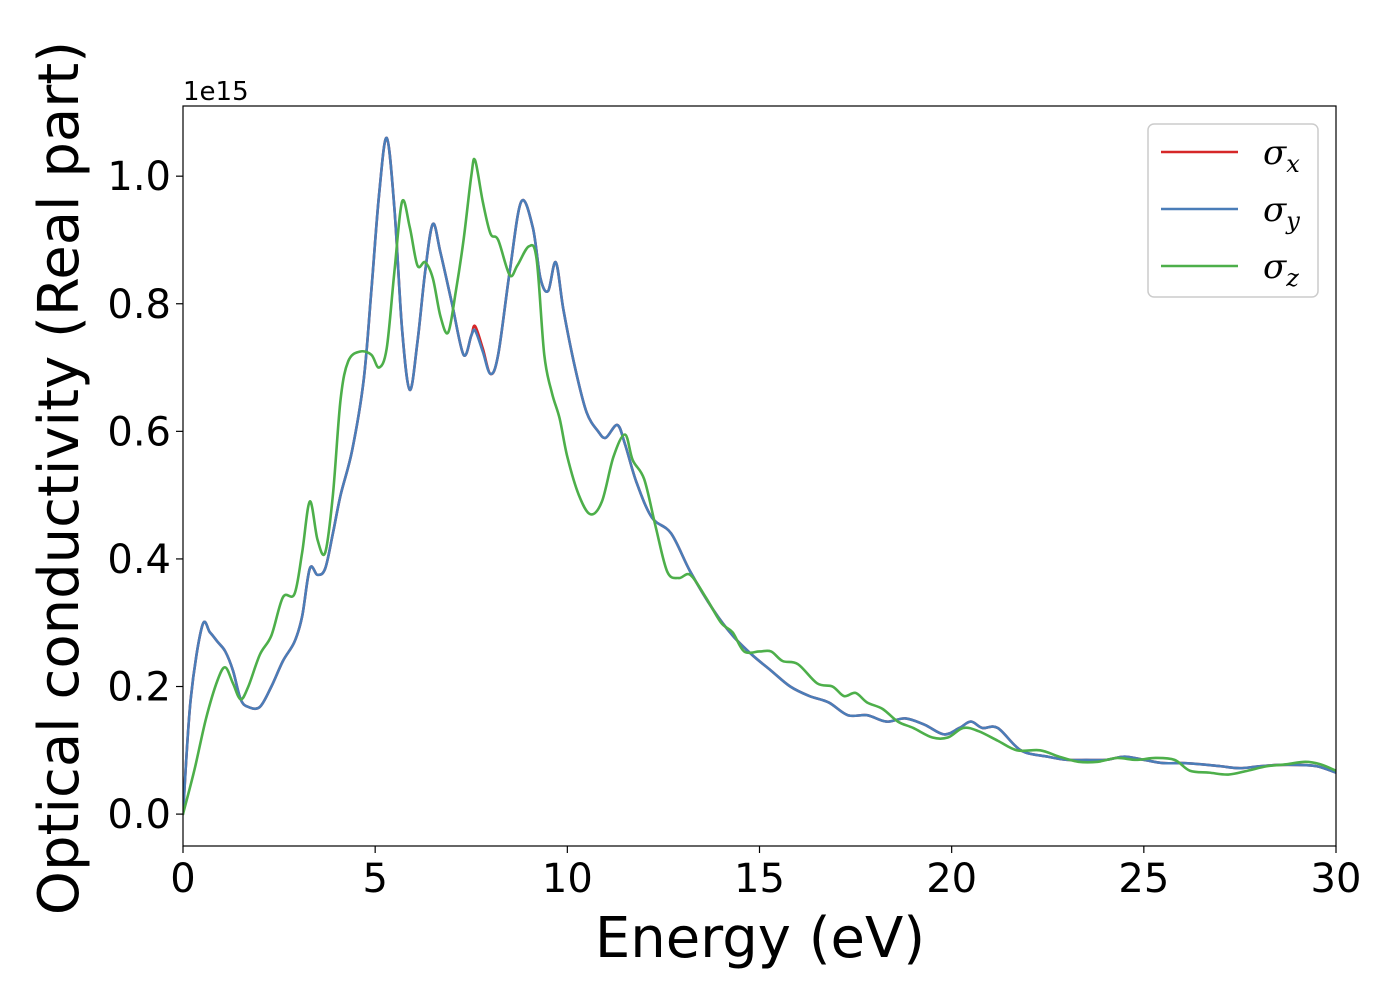 Image resolution: width=1400 pixels, height=1000 pixels. What do you see at coordinates (59, 478) in the screenshot?
I see `y-axis-label: Optical conductivity (Real part)` at bounding box center [59, 478].